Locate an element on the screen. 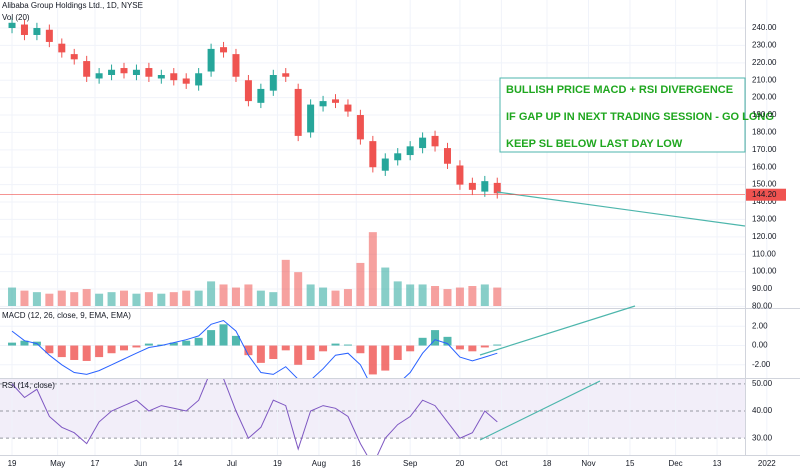  y-tick-label: 210.00 is located at coordinates (764, 79).